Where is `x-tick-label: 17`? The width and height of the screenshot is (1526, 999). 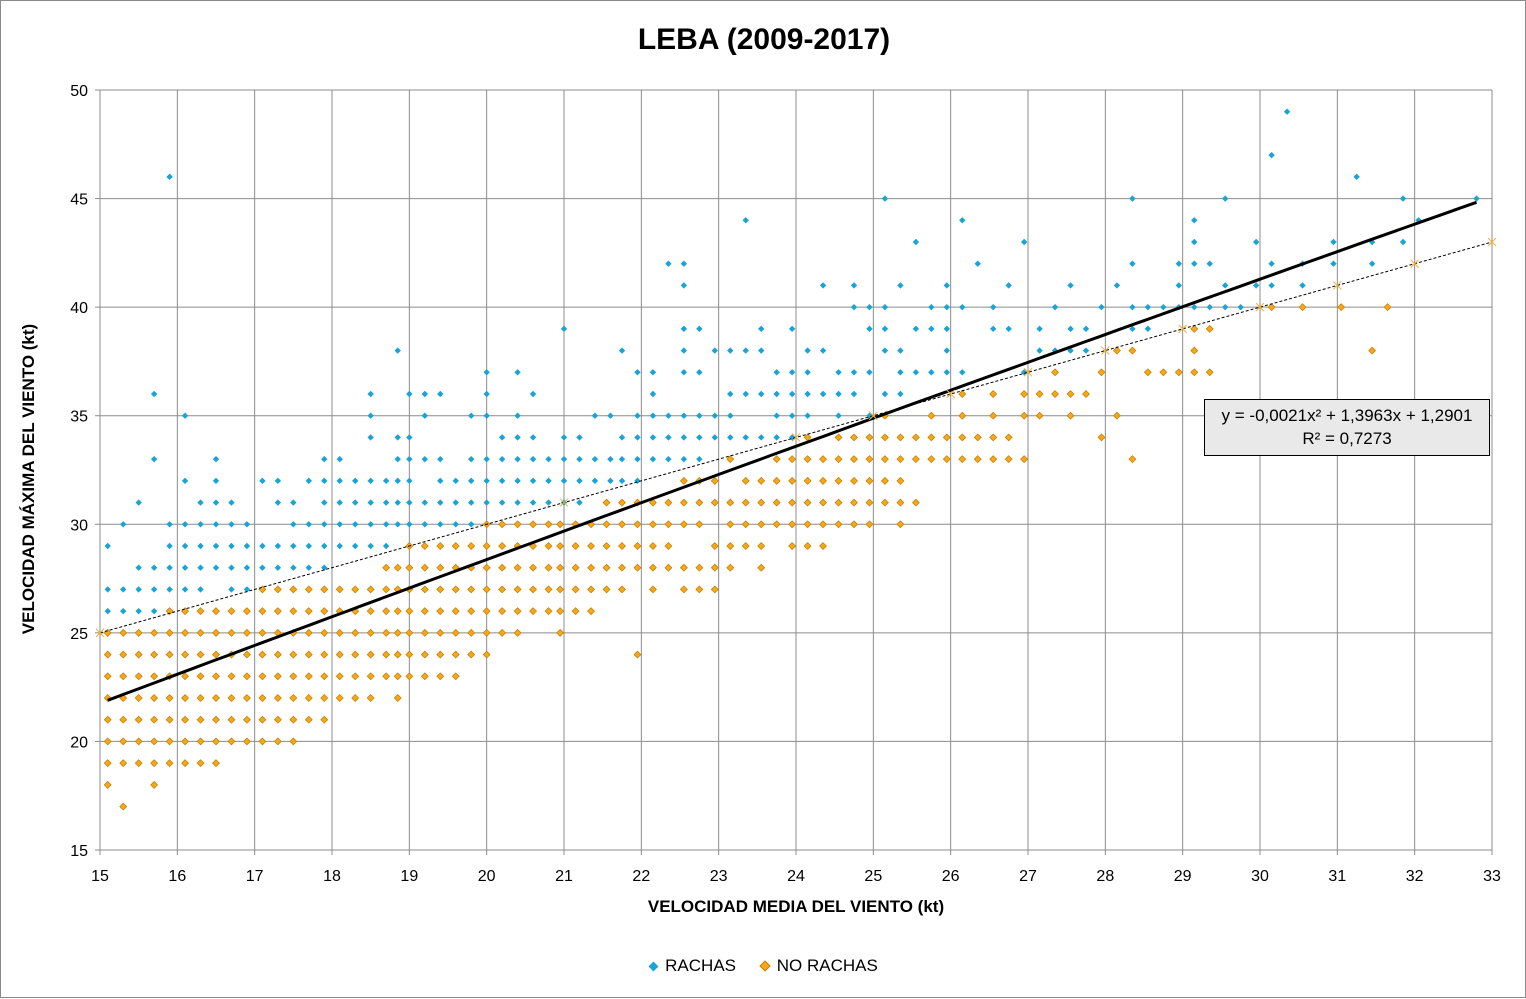 x-tick-label: 17 is located at coordinates (255, 876).